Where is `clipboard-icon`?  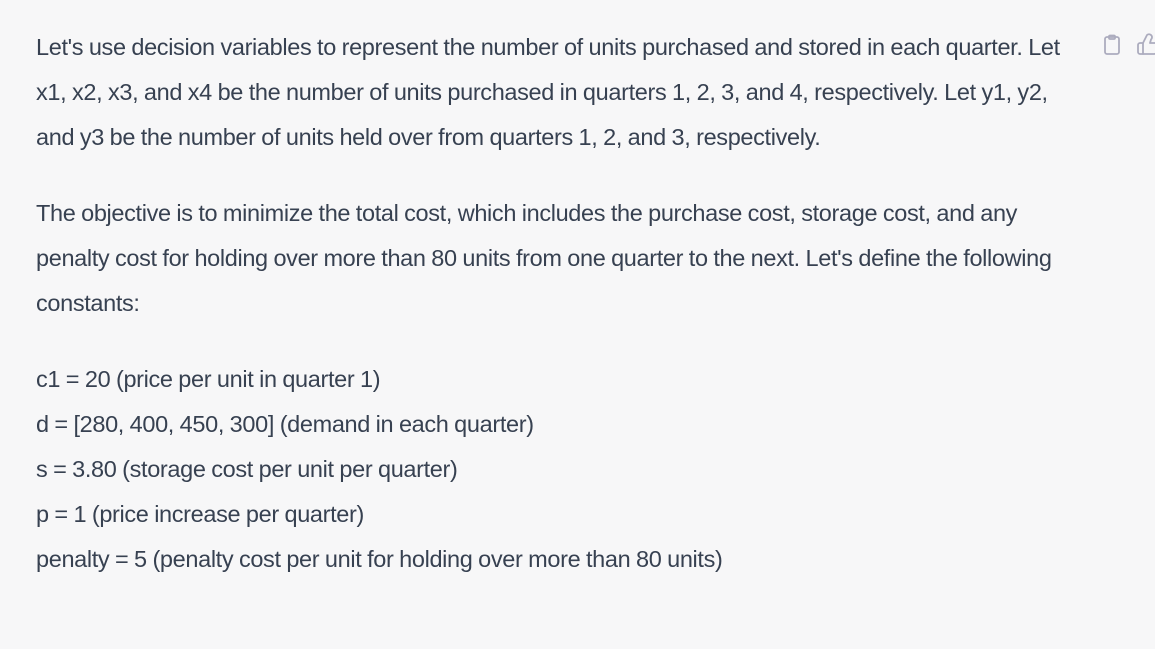 clipboard-icon is located at coordinates (1112, 44).